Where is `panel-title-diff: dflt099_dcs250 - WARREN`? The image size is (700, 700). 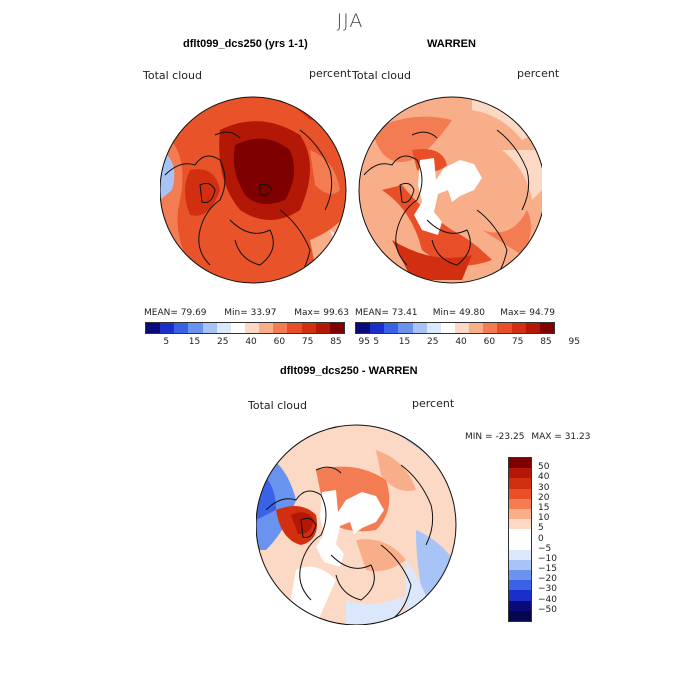
panel-title-diff: dflt099_dcs250 - WARREN is located at coordinates (349, 371).